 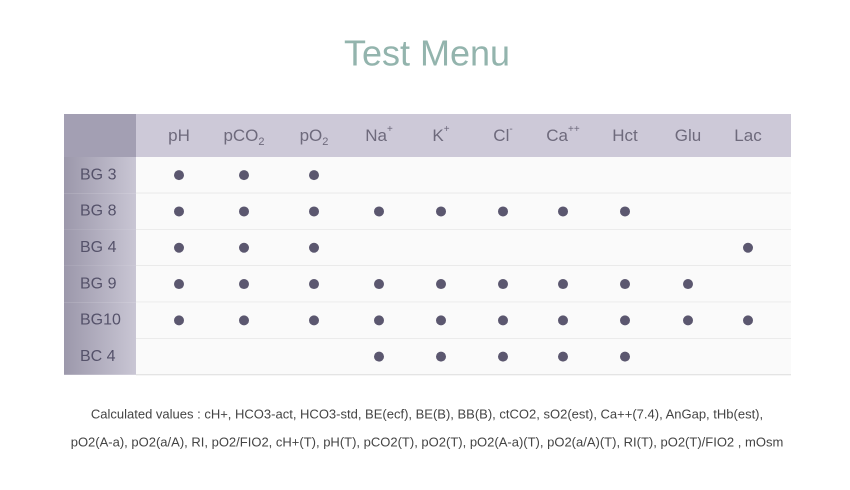 I want to click on column-header: Cl-, so click(x=502, y=135).